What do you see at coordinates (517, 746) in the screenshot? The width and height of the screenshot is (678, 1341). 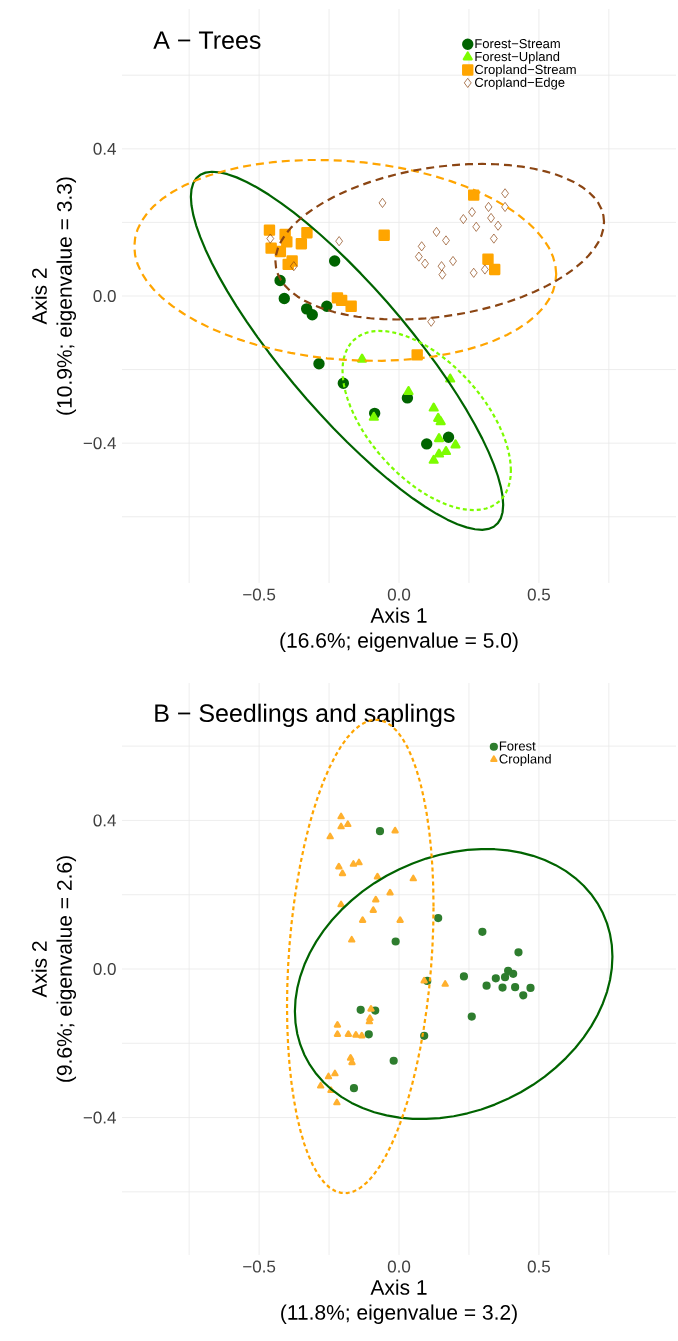 I see `legend-label: Forest` at bounding box center [517, 746].